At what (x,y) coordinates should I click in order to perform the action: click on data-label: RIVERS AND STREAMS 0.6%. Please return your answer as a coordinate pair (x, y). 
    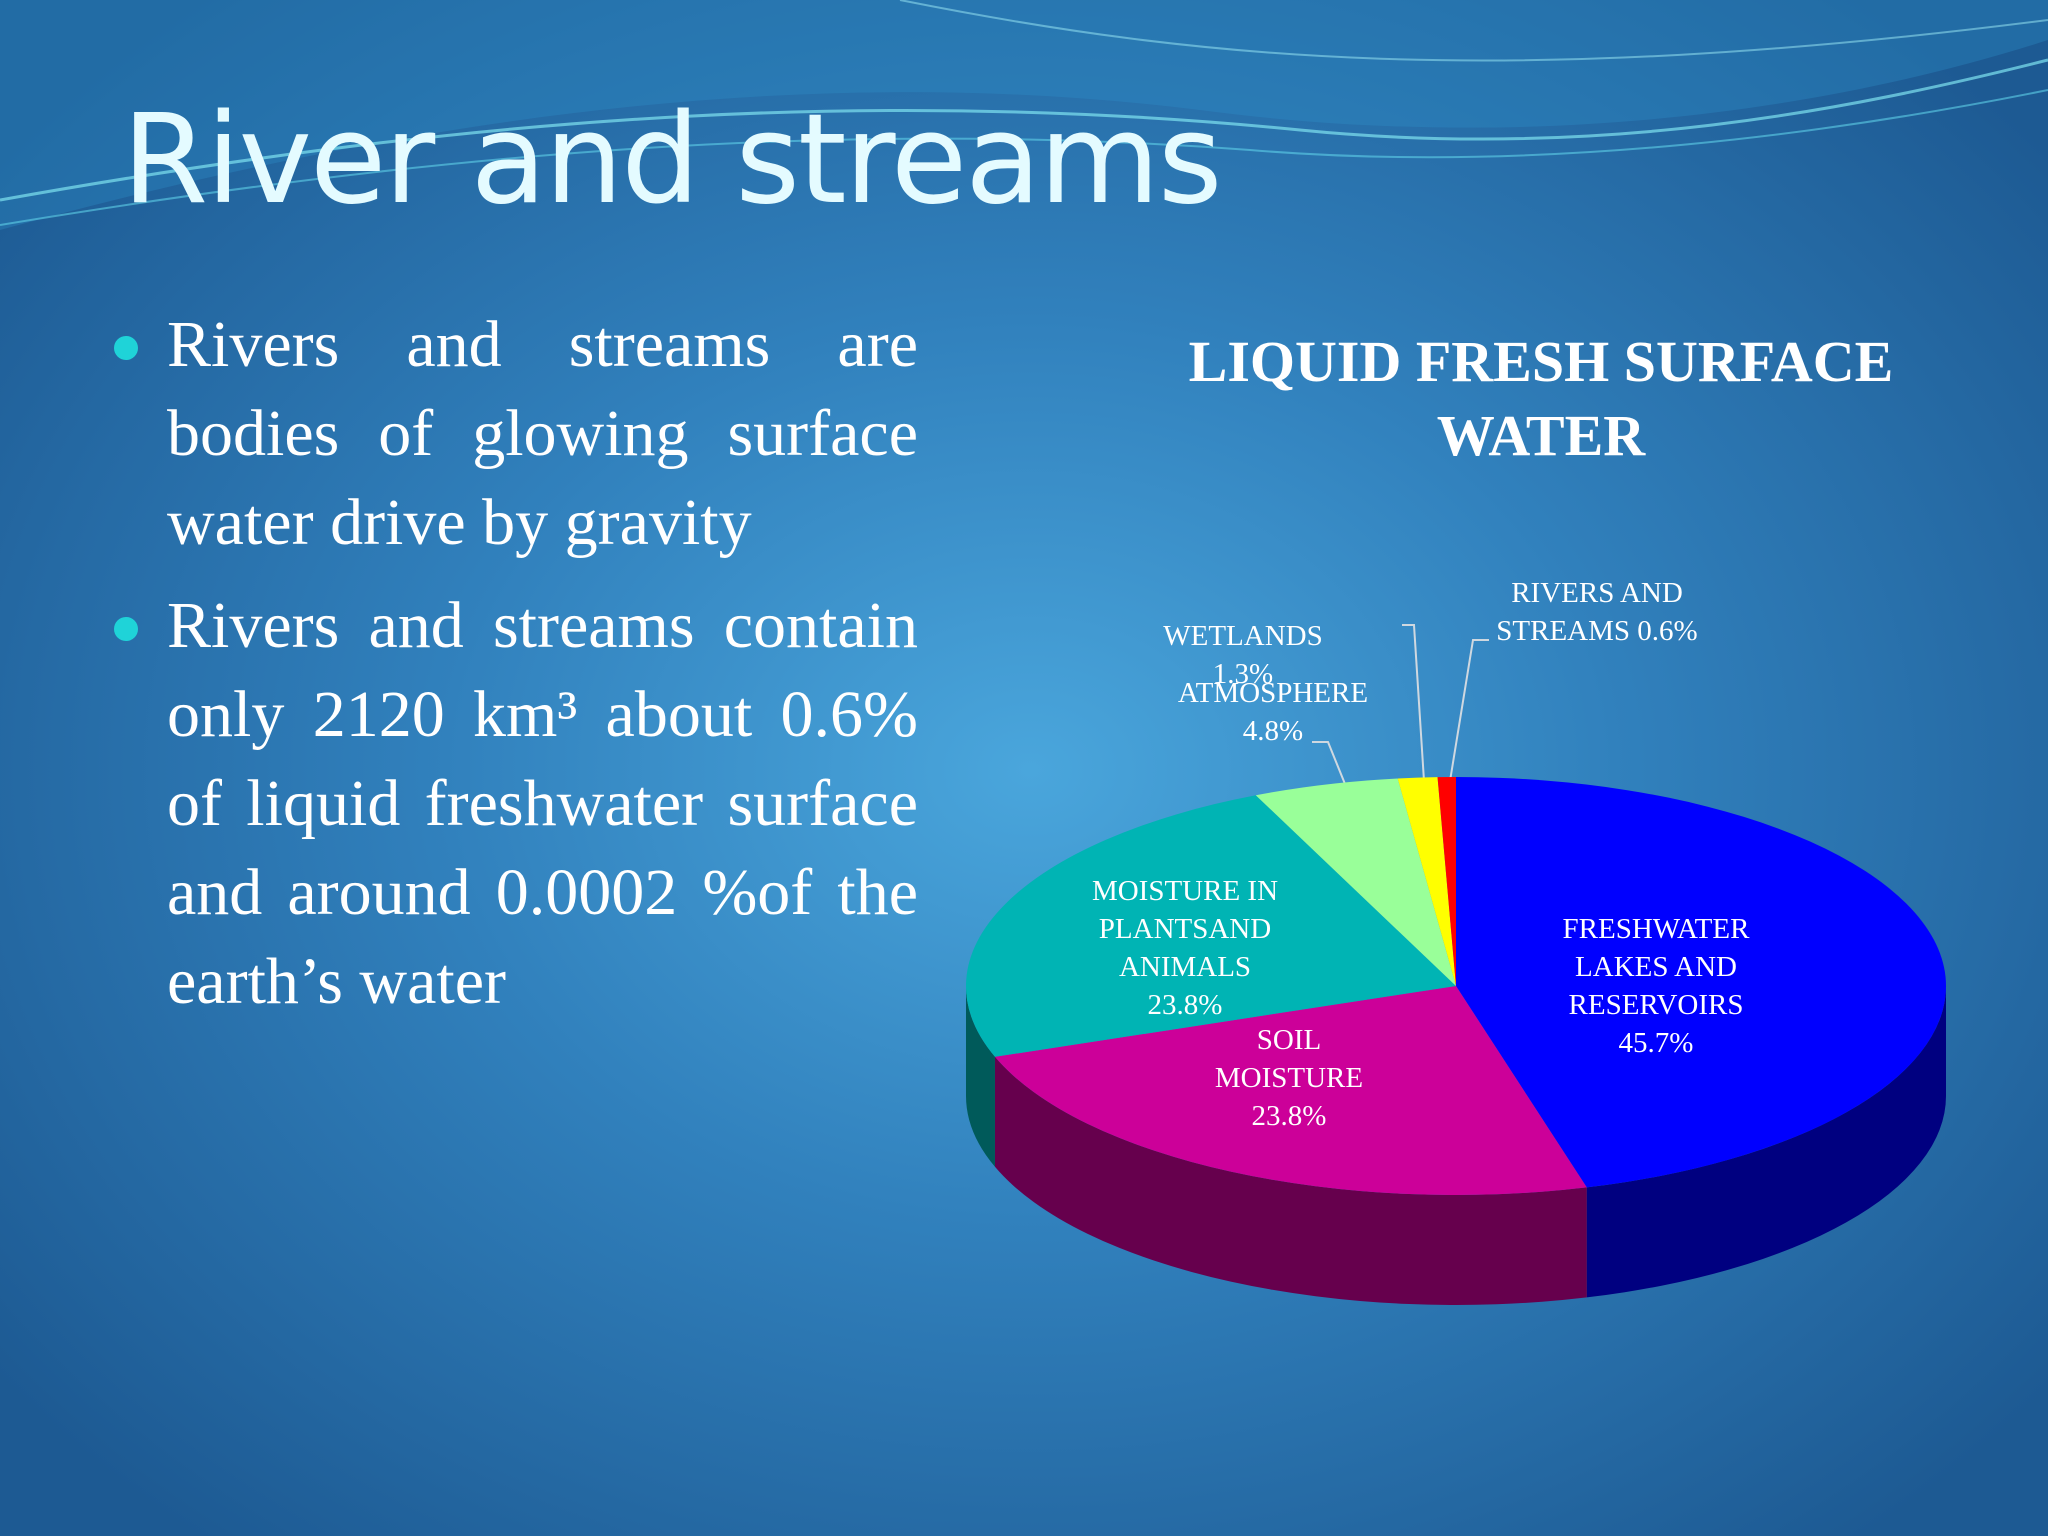
    Looking at the image, I should click on (1597, 612).